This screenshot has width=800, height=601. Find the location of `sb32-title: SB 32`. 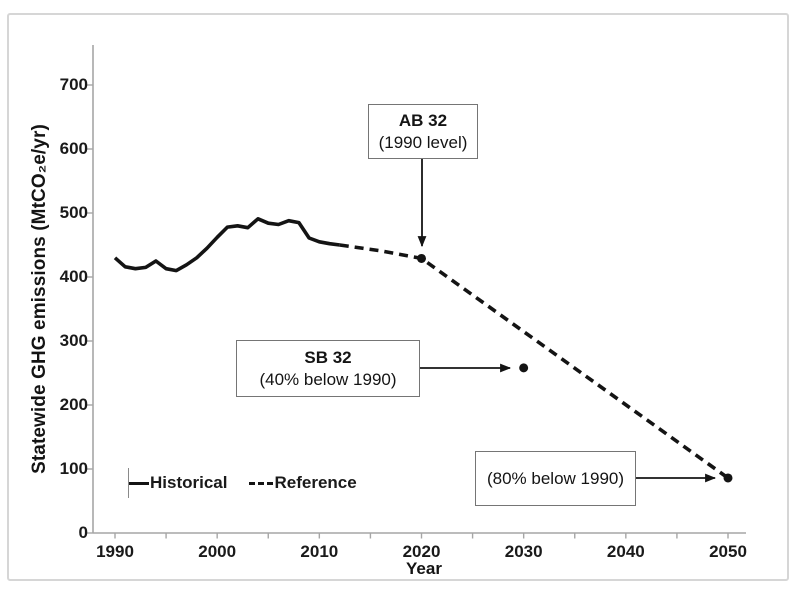

sb32-title: SB 32 is located at coordinates (328, 357).